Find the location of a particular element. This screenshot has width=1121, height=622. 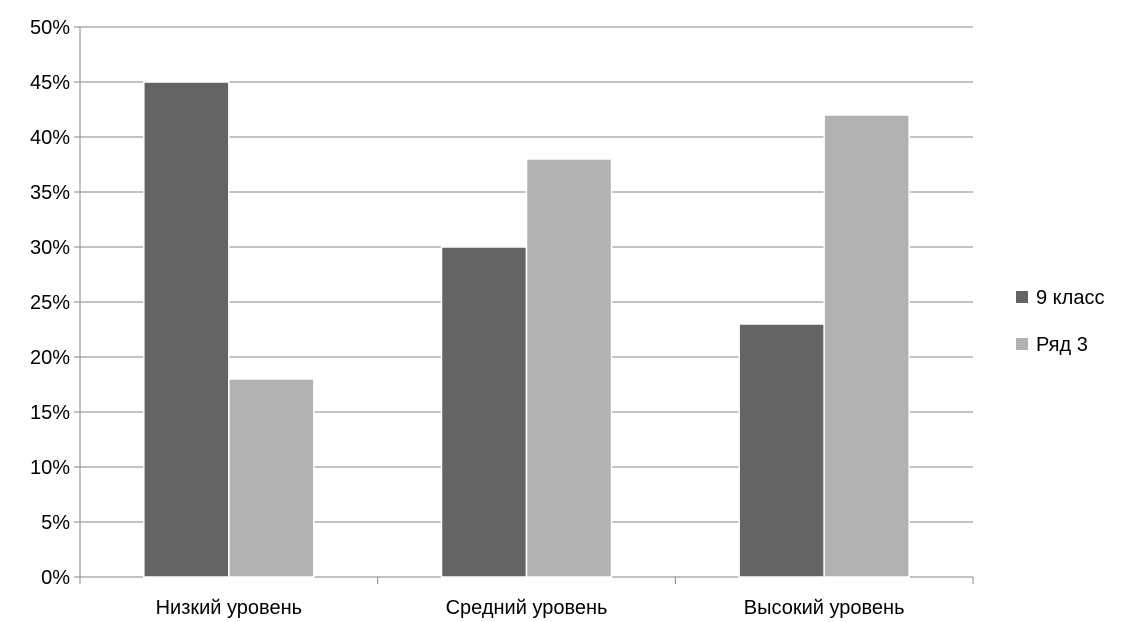

y-tick-label: 0% is located at coordinates (55, 578).